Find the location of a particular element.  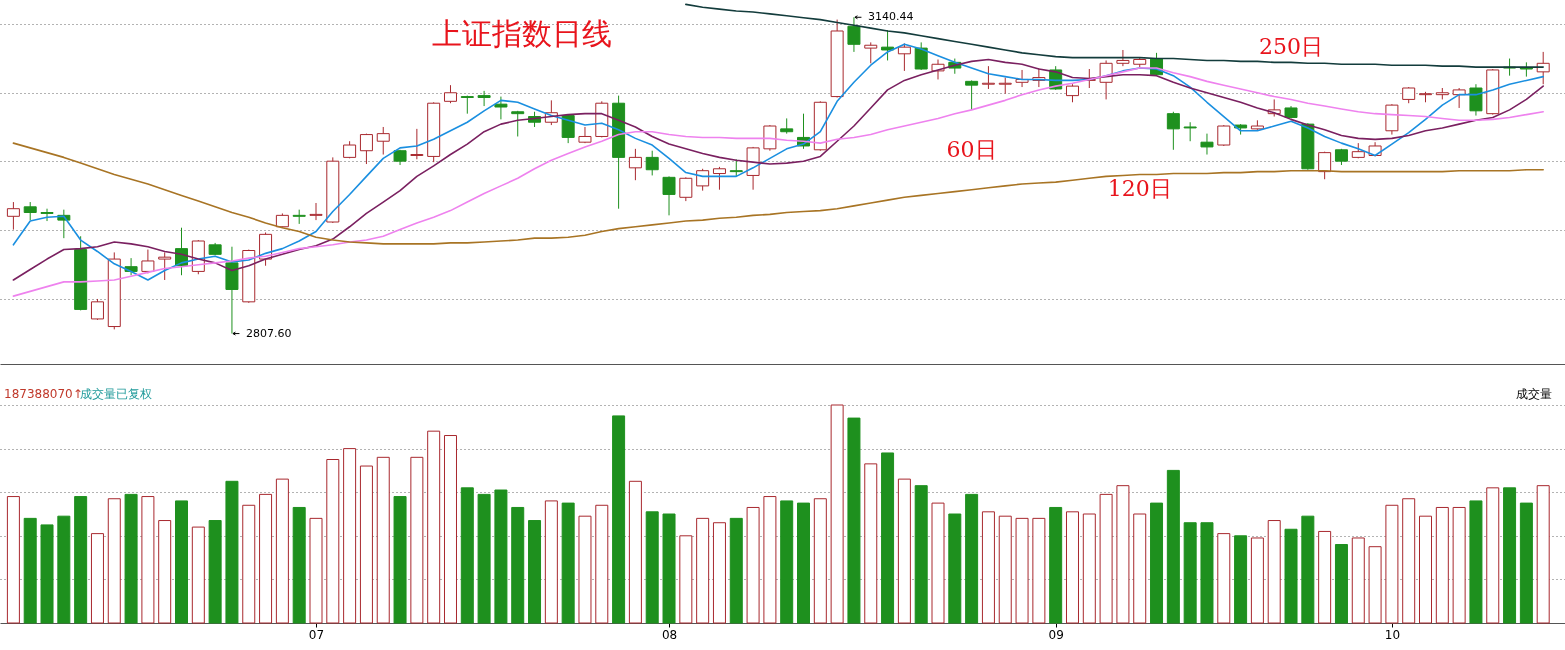

x-tick-label: 09 is located at coordinates (1056, 634).